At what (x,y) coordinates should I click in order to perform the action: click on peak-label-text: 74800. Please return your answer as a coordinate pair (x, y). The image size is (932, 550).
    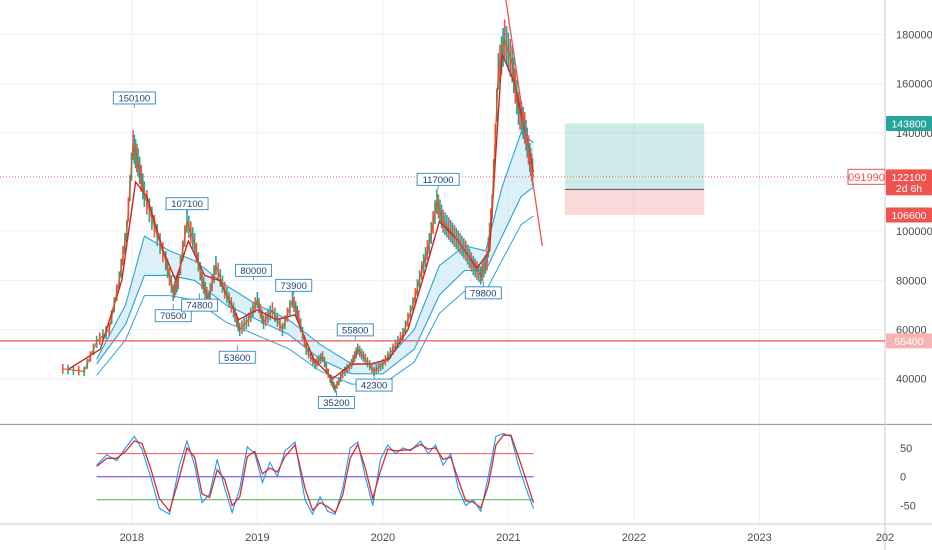
    Looking at the image, I should click on (199, 306).